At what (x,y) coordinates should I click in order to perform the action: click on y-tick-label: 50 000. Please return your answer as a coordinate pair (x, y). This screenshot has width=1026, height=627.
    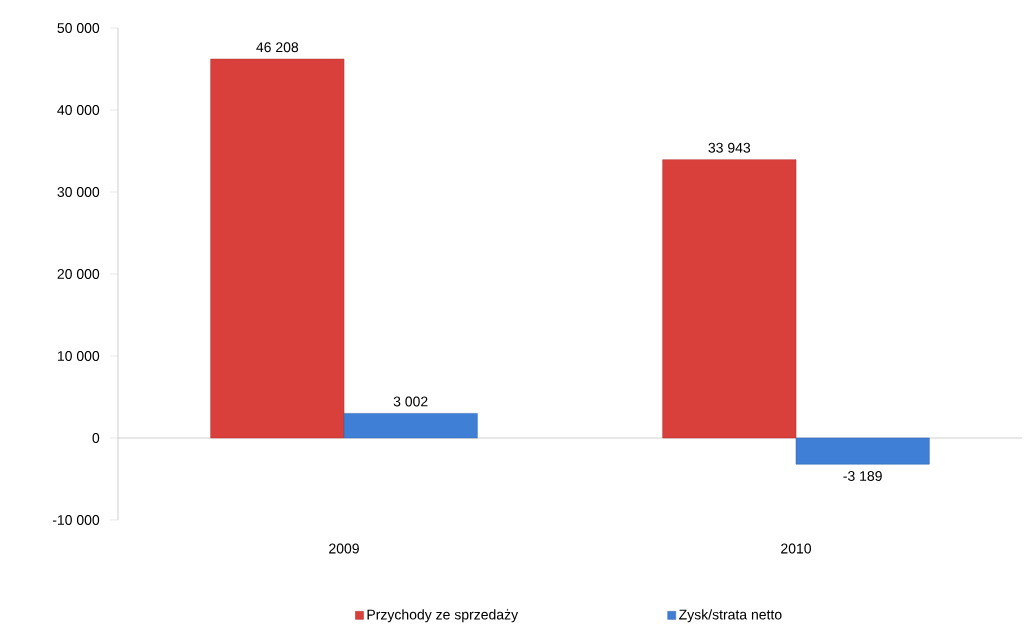
    Looking at the image, I should click on (78, 28).